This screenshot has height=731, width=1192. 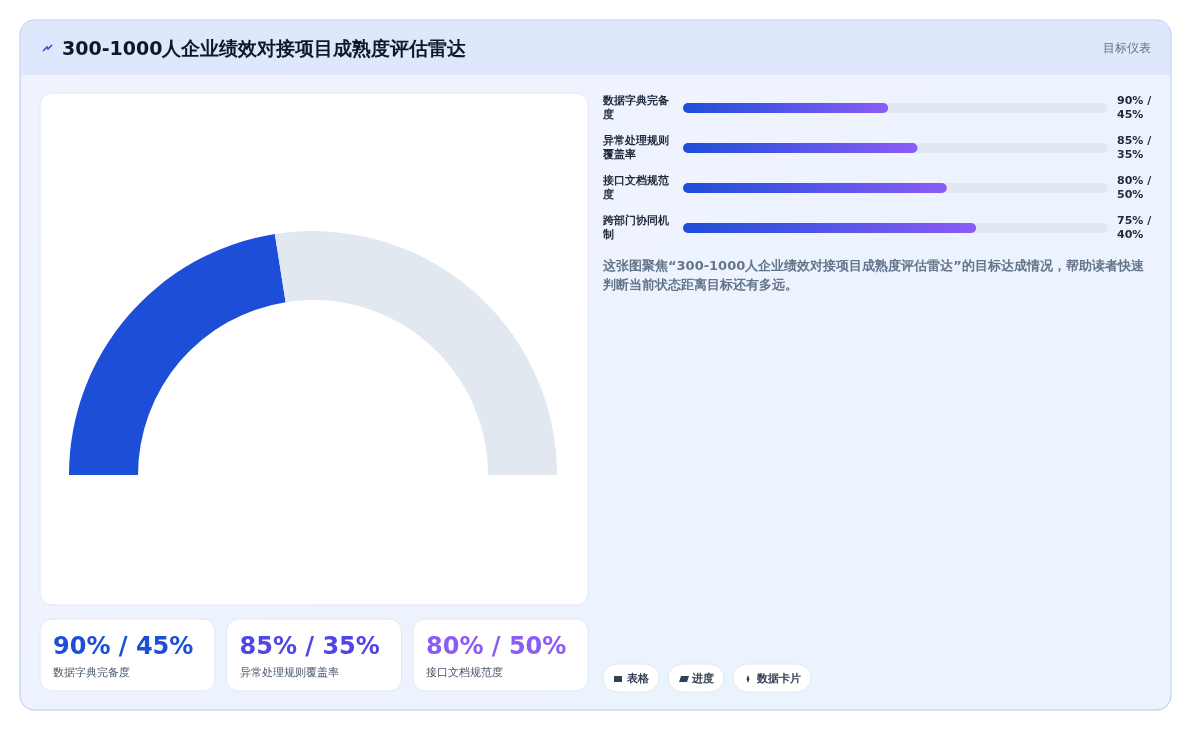 I want to click on text: 数据卡片, so click(x=778, y=678).